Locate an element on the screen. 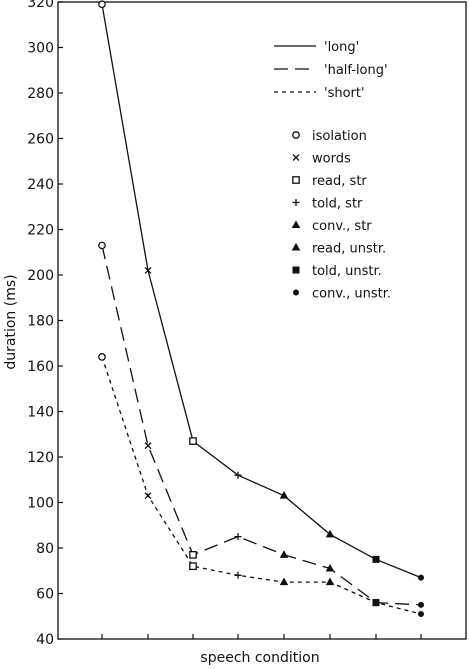  y-tick-label: 280 is located at coordinates (40, 94).